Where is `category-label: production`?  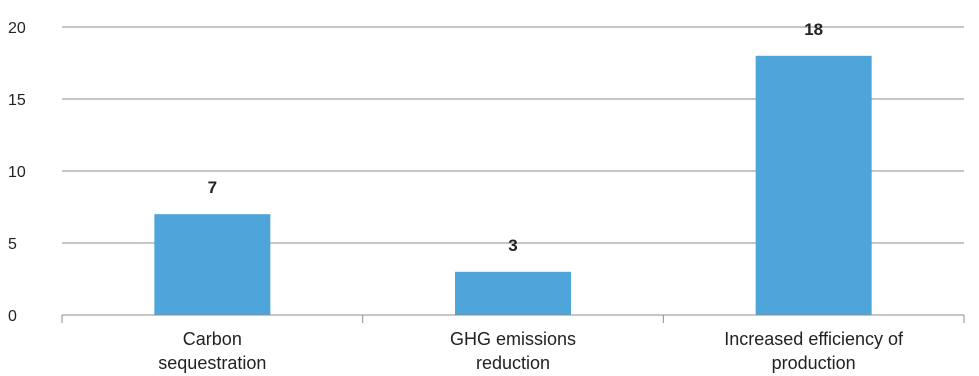 category-label: production is located at coordinates (814, 363).